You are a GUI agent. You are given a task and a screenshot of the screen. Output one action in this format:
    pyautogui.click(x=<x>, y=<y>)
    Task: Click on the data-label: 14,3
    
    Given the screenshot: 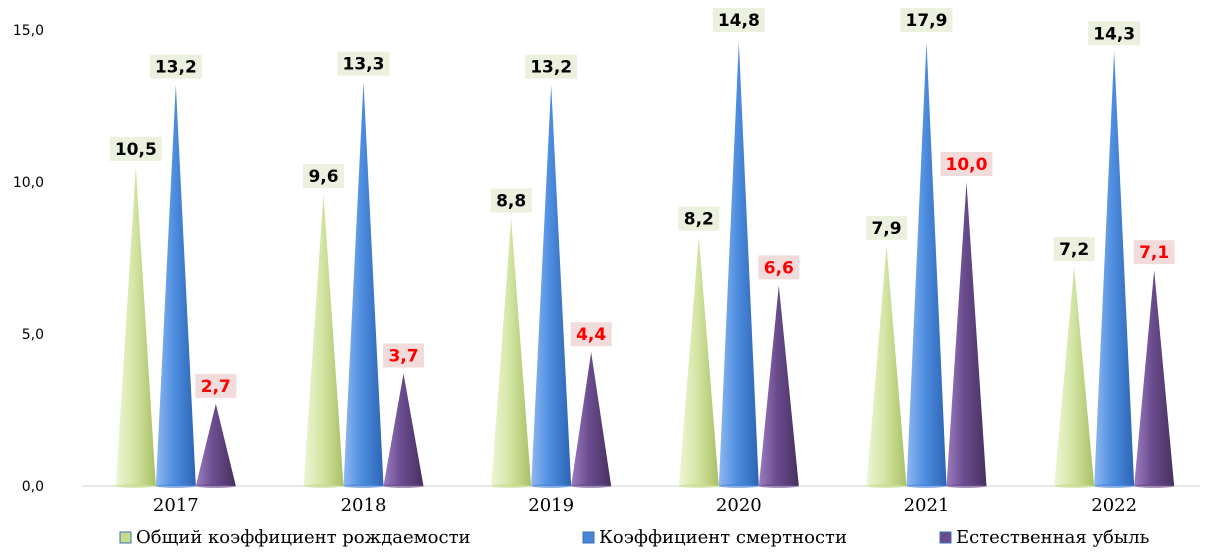 What is the action you would take?
    pyautogui.click(x=1114, y=34)
    